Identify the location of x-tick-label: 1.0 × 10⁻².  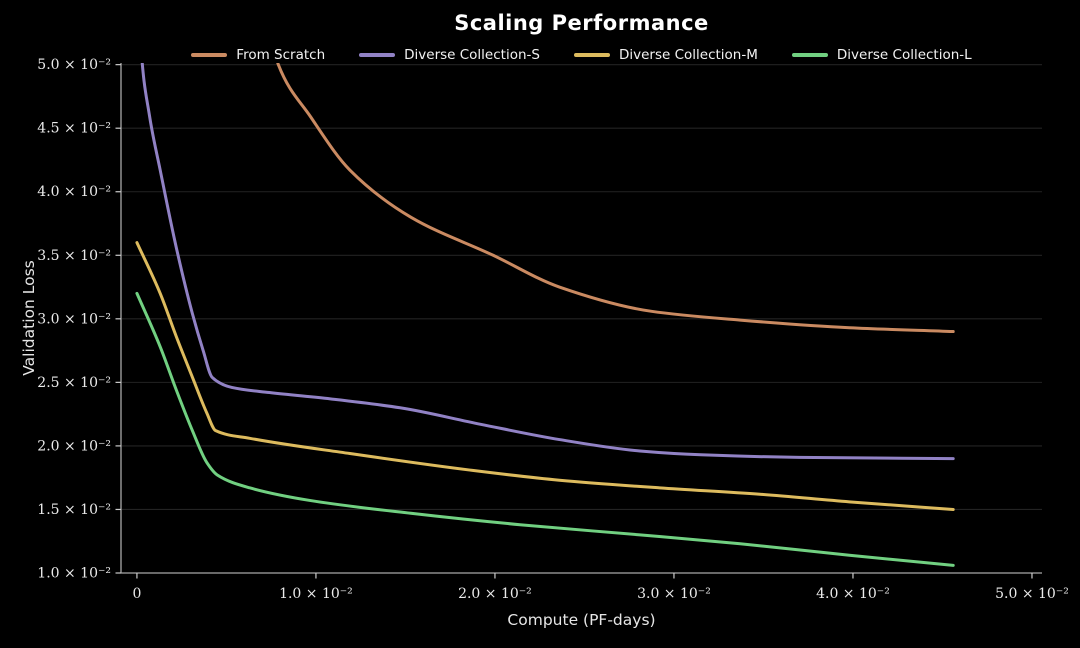
(316, 594).